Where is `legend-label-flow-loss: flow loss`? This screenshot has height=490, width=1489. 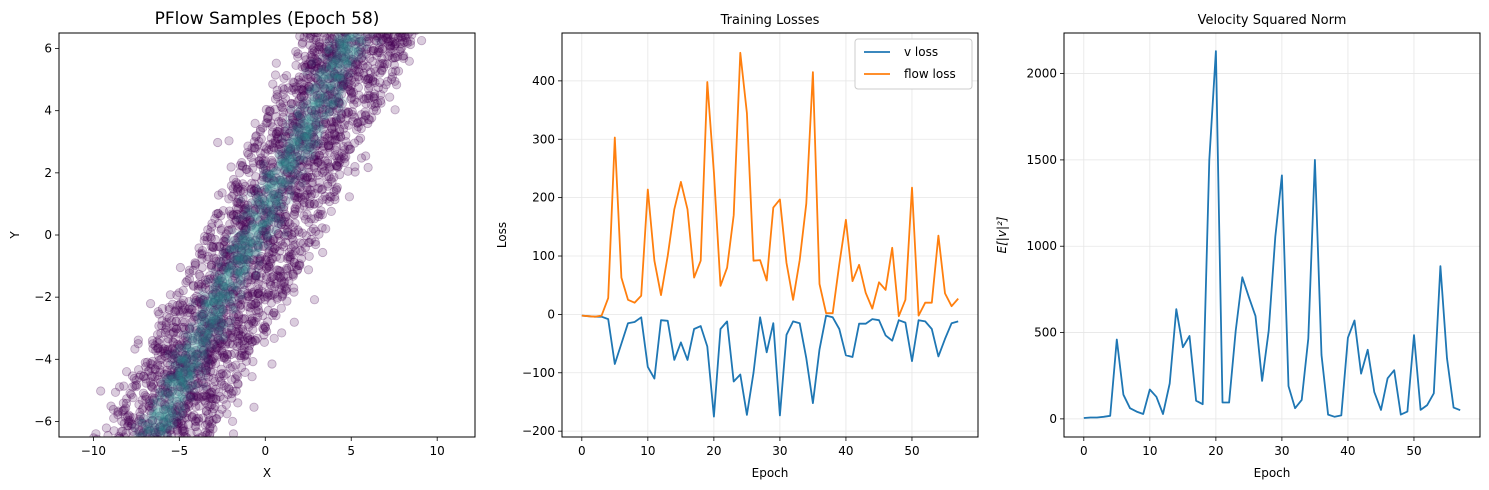 legend-label-flow-loss: flow loss is located at coordinates (930, 74).